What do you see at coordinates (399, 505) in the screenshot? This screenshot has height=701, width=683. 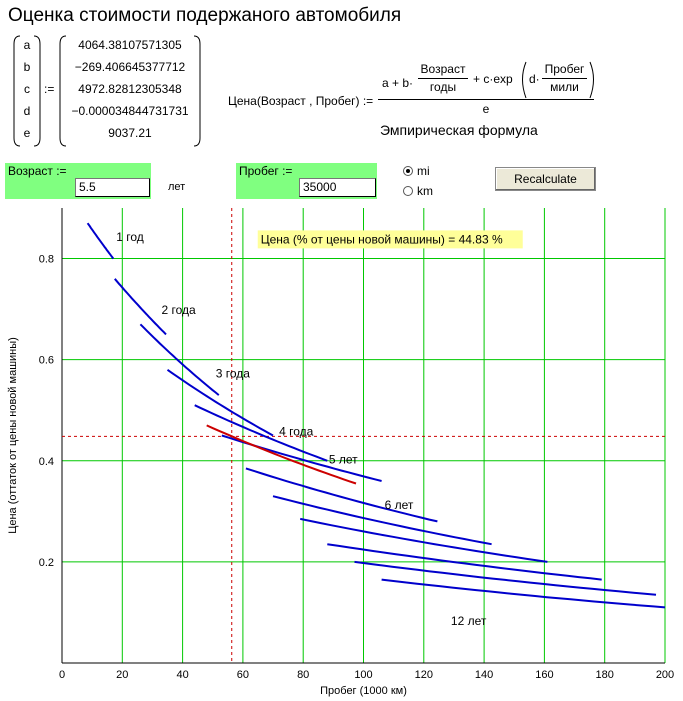 I see `curve-label: 6 лет` at bounding box center [399, 505].